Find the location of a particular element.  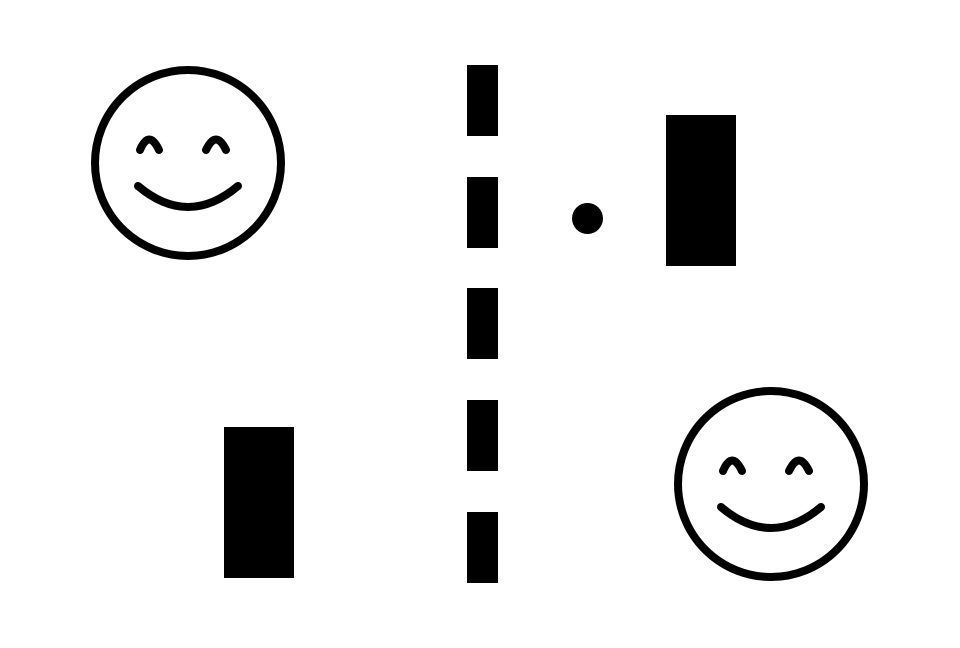

left-player-smiley-icon is located at coordinates (188, 163).